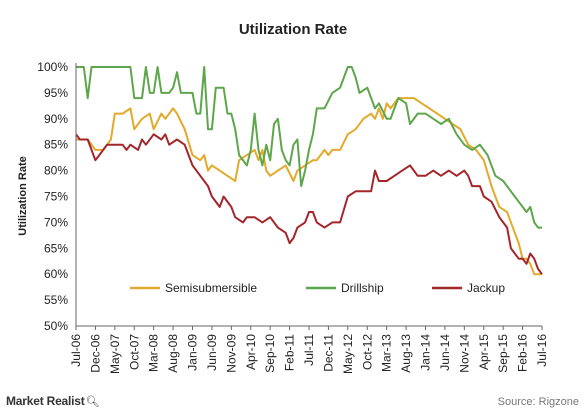 The width and height of the screenshot is (587, 418). What do you see at coordinates (367, 352) in the screenshot?
I see `x-tick-label: Oct-12` at bounding box center [367, 352].